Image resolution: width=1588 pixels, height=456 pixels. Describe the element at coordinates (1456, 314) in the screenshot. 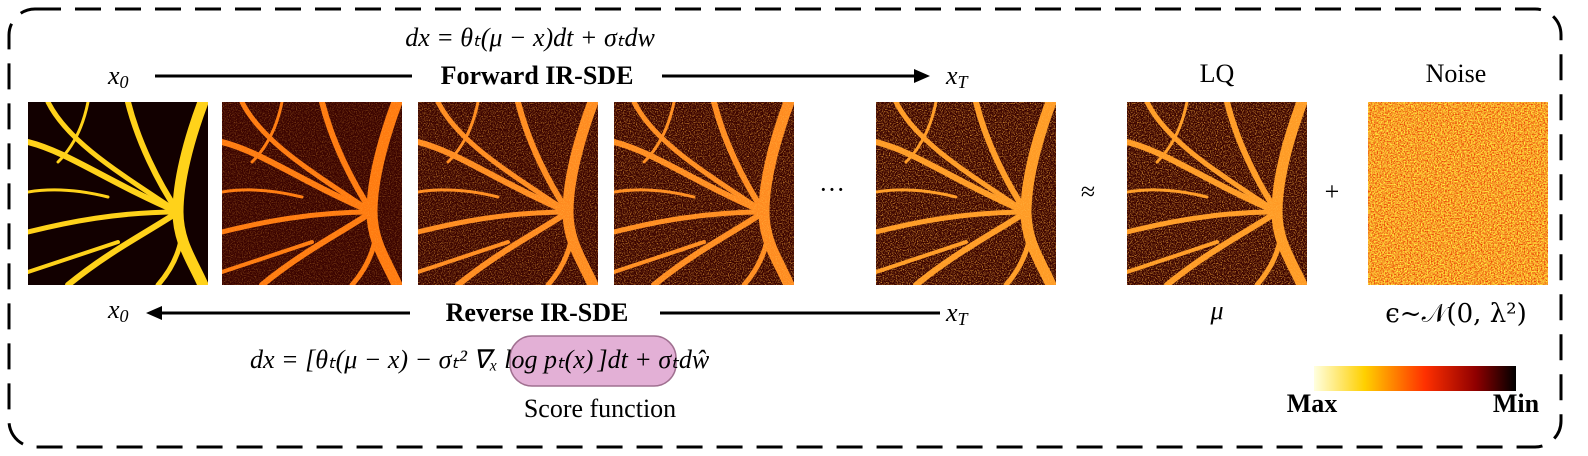

I see `noise-symbol: ϵ~𝒩(0, λ²)` at that location.